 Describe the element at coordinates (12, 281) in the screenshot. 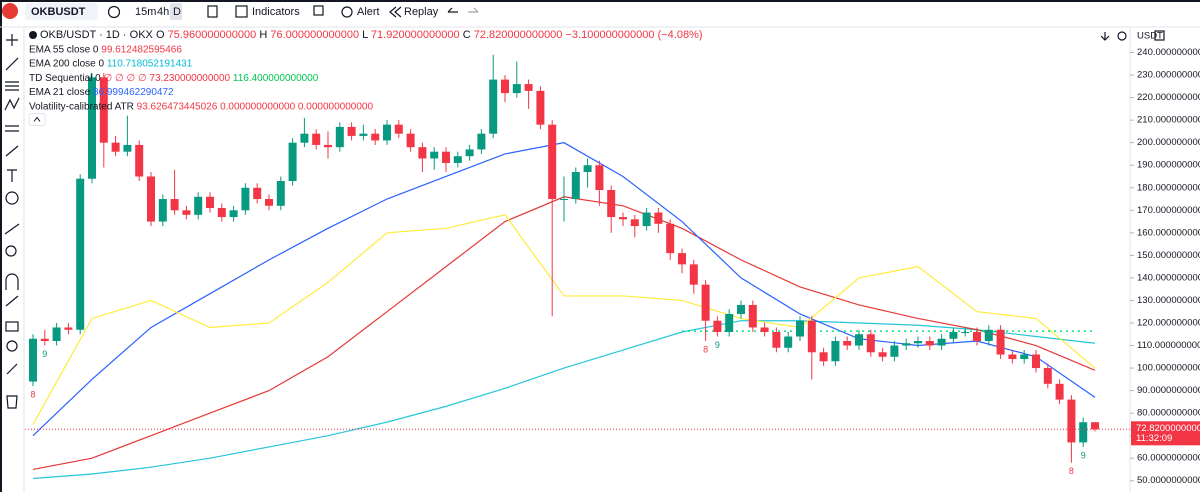

I see `magnet-tool` at that location.